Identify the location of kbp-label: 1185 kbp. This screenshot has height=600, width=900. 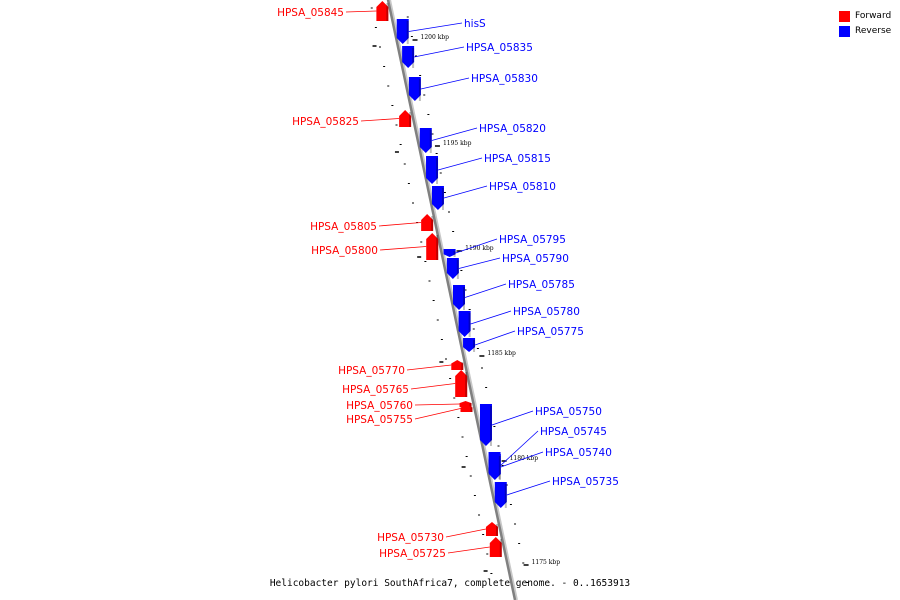
(501, 353).